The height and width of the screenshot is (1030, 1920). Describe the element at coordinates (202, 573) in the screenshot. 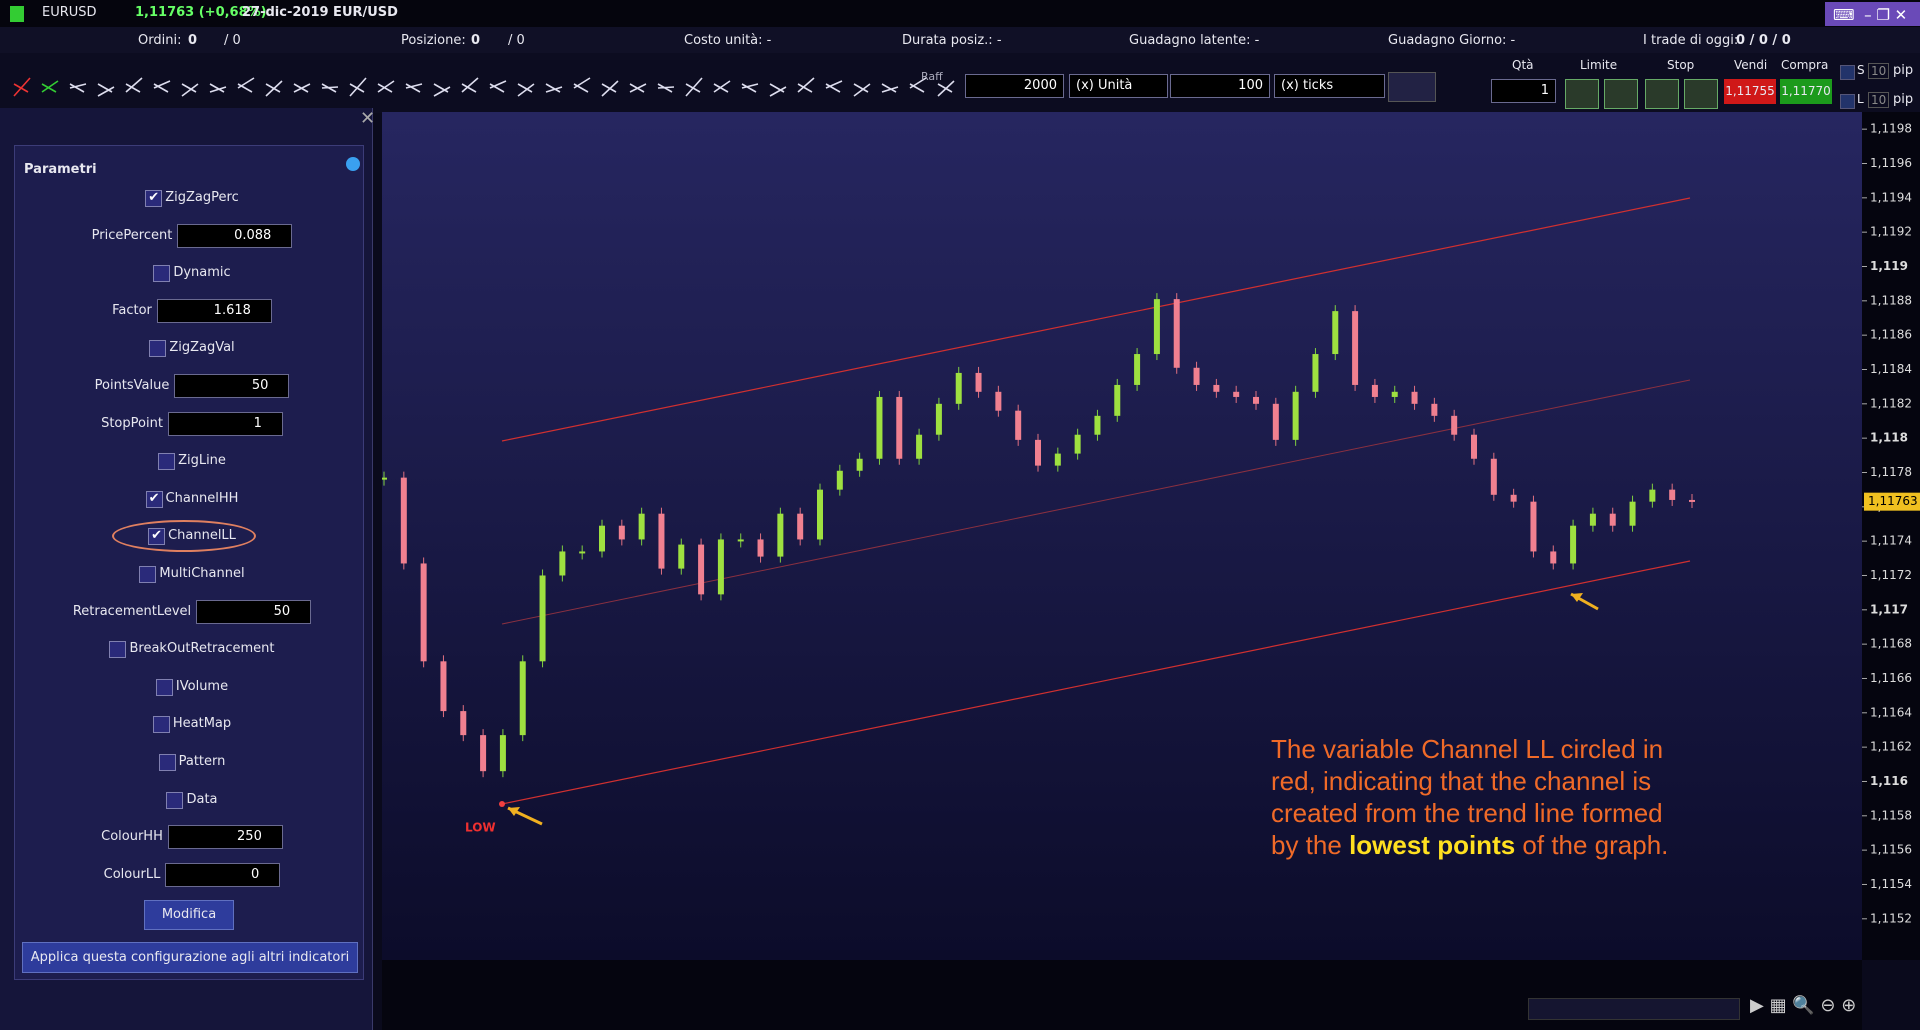

I see `param-label: MultiChannel` at that location.